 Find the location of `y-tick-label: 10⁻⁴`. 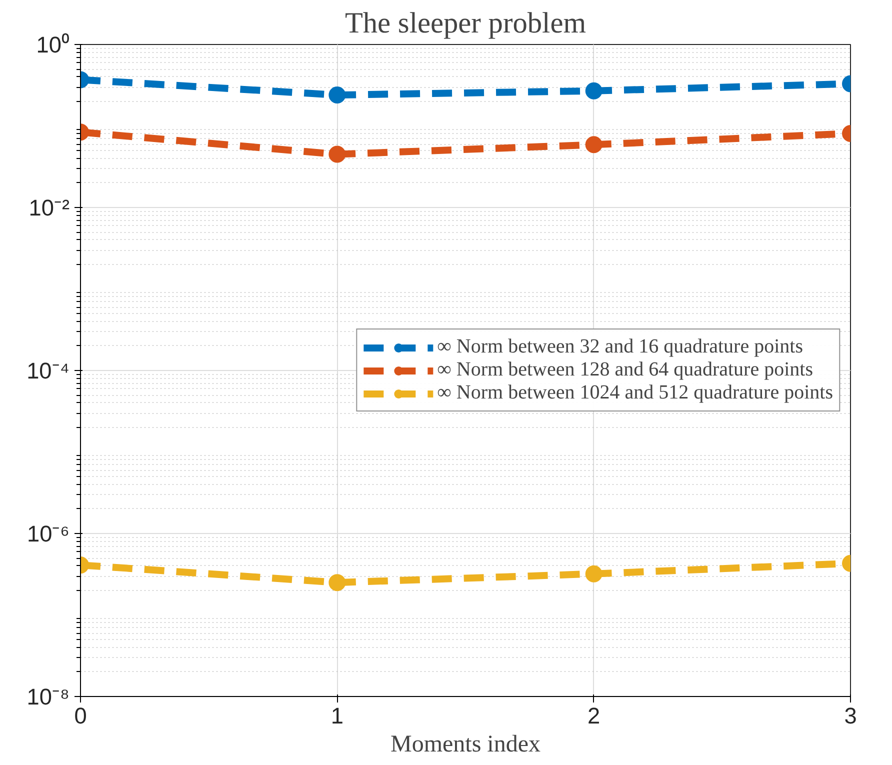

y-tick-label: 10⁻⁴ is located at coordinates (48, 371).